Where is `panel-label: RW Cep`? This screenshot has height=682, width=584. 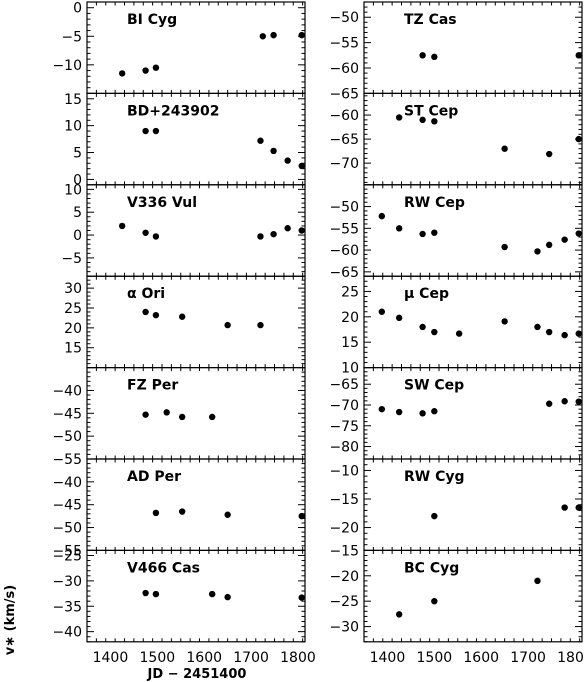
panel-label: RW Cep is located at coordinates (434, 203).